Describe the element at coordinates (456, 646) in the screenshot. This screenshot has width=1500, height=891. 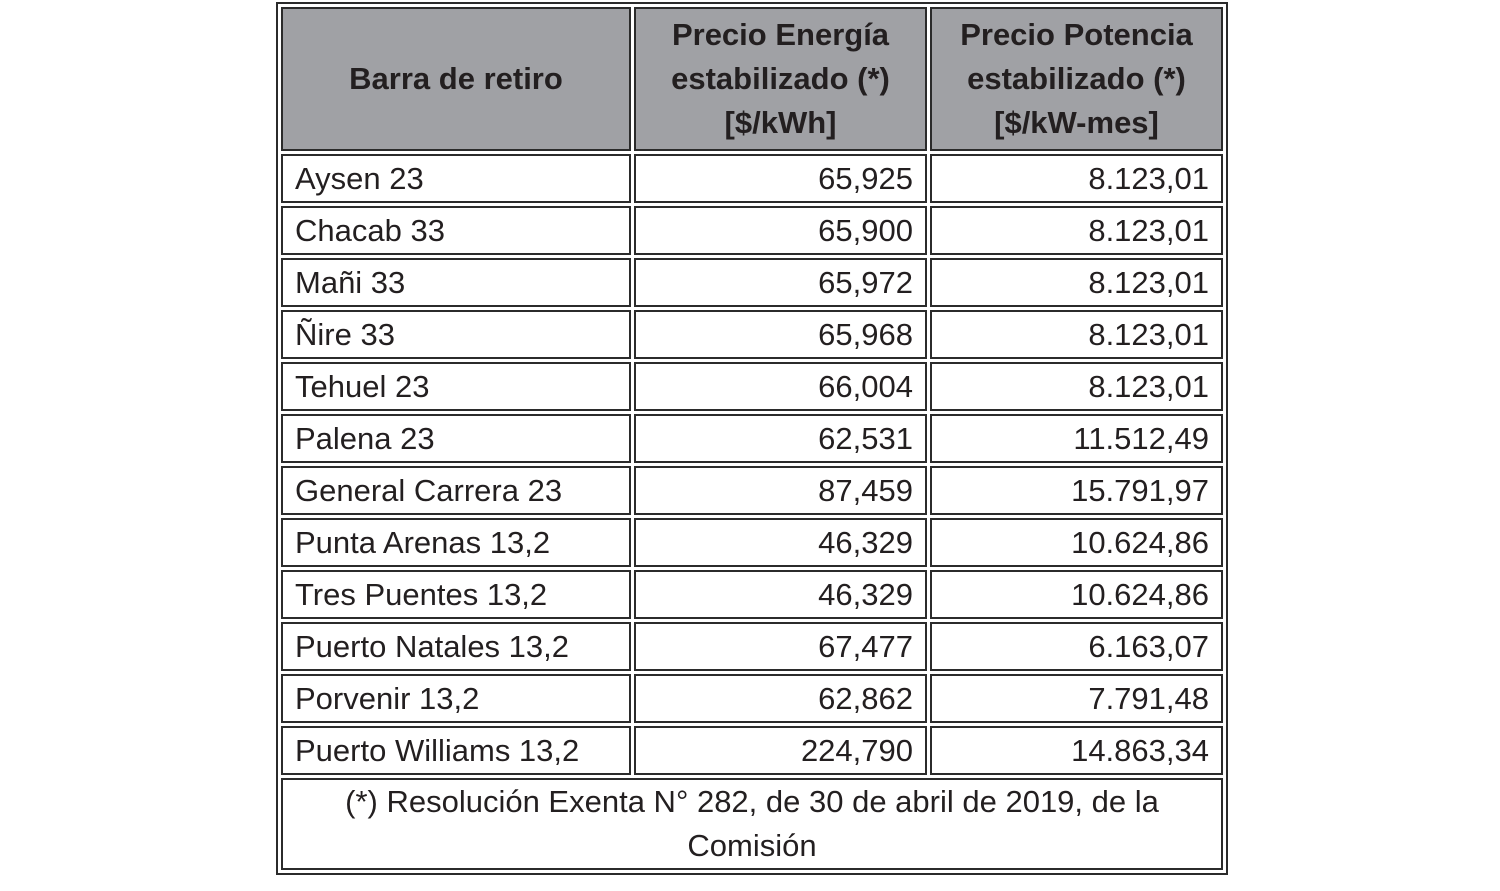
I see `barra-cell: Puerto Natales 13,2` at that location.